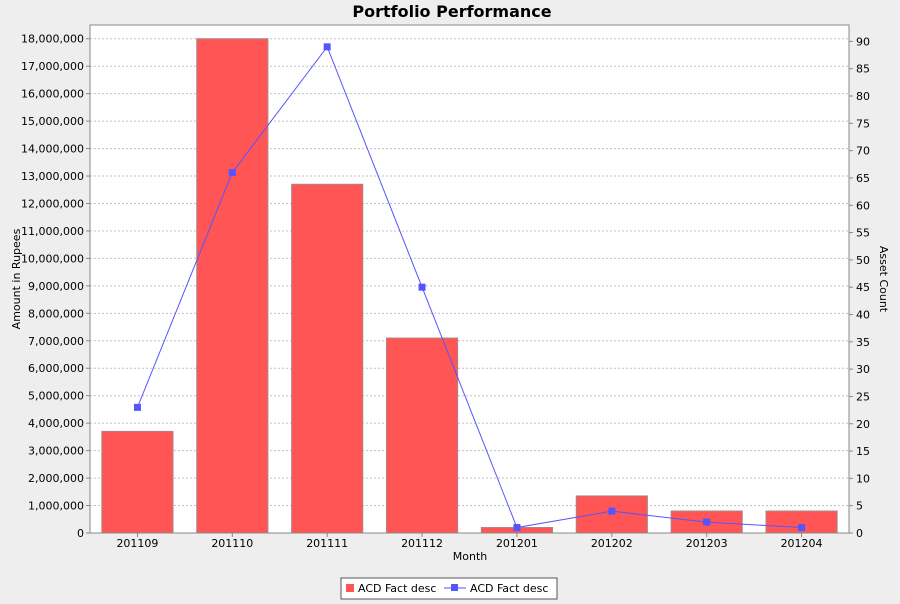 Image resolution: width=900 pixels, height=604 pixels. What do you see at coordinates (863, 451) in the screenshot?
I see `y2-tick-label: 15` at bounding box center [863, 451].